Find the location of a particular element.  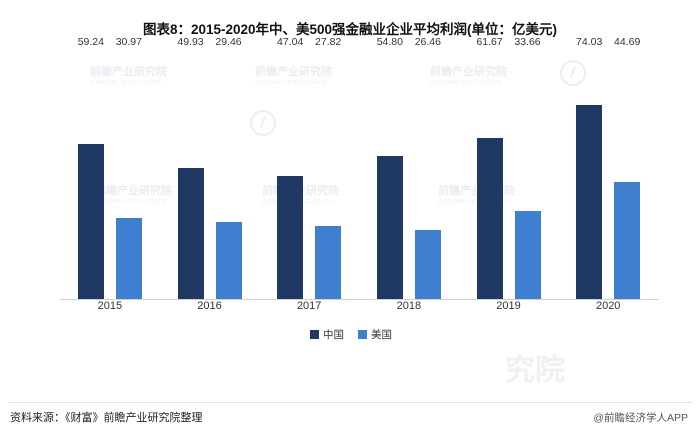

legend-label: 中国 is located at coordinates (333, 335).